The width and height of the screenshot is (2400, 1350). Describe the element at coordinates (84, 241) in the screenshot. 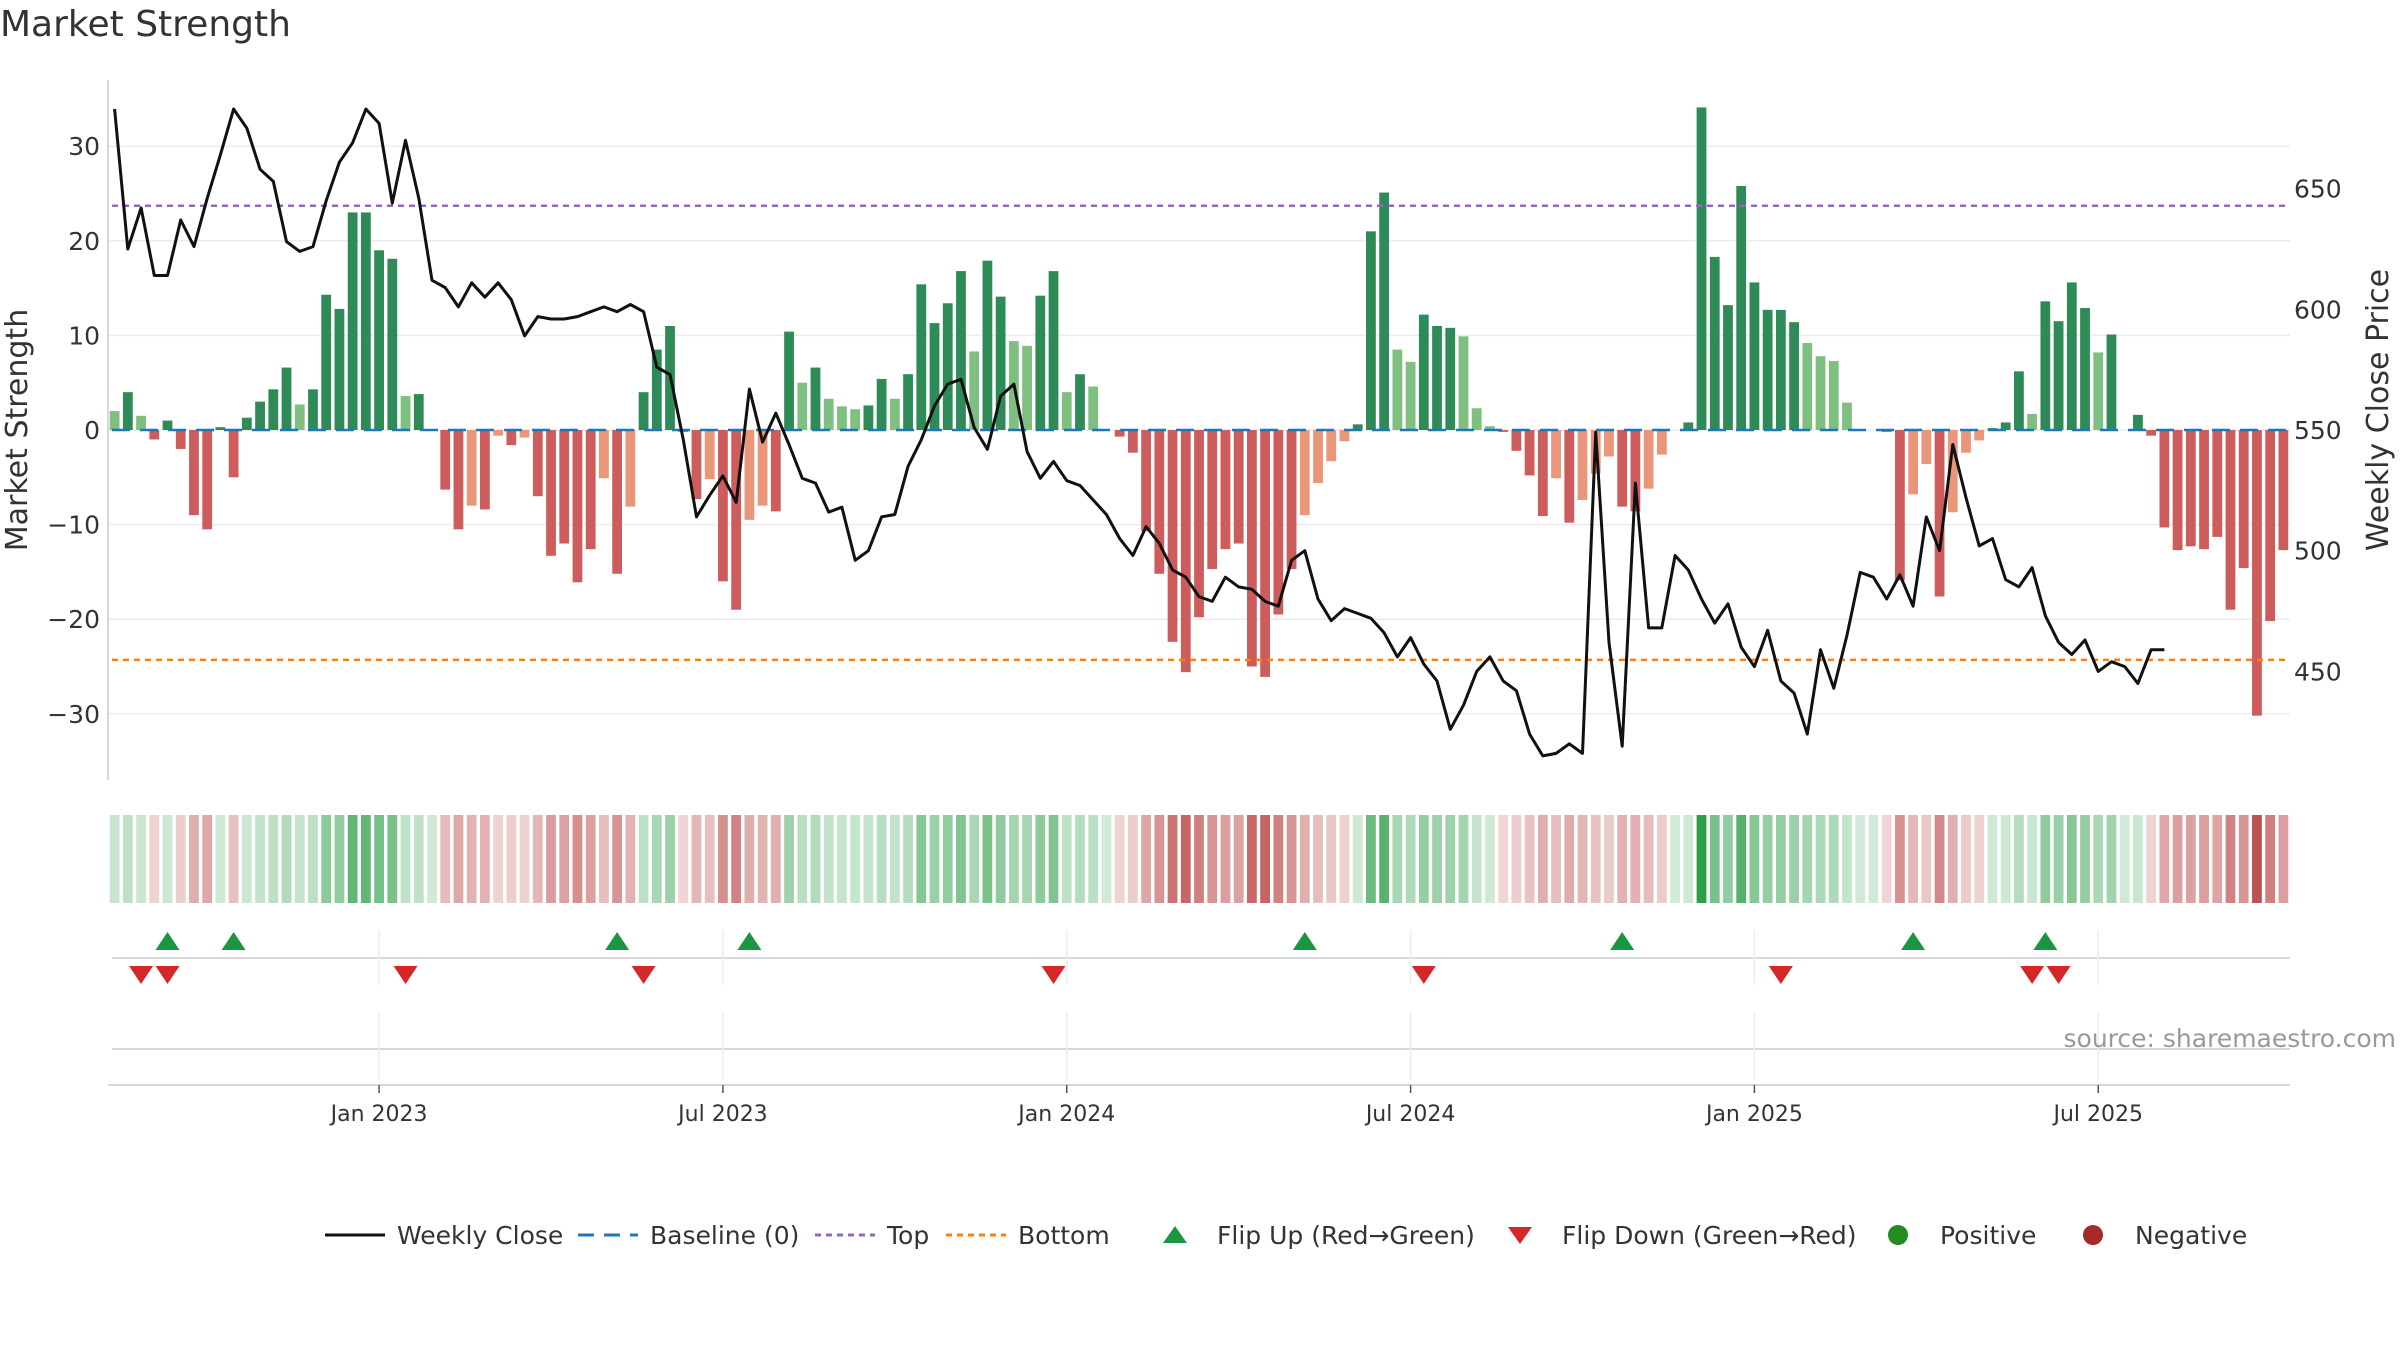

I see `y-tick-label: 20` at that location.